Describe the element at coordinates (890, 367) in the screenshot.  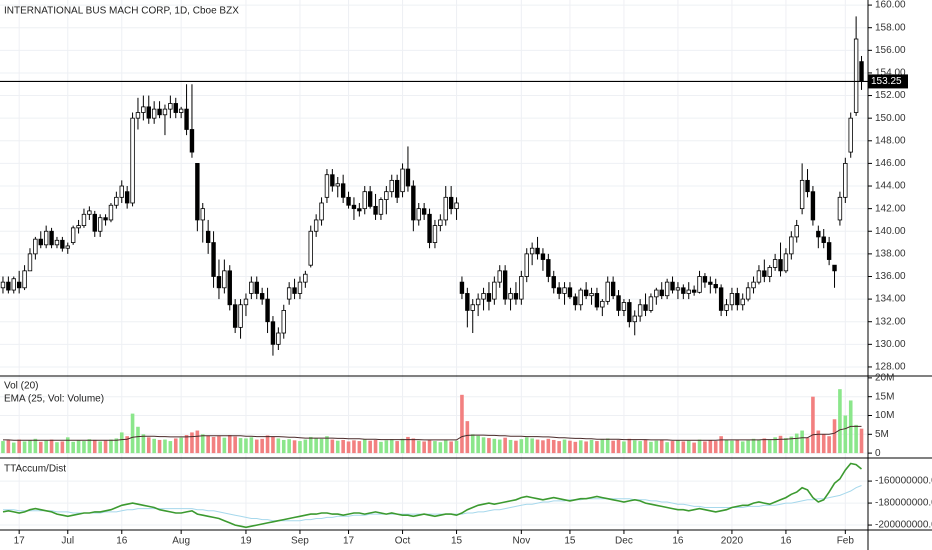
I see `y-tick-label: 128.00` at that location.